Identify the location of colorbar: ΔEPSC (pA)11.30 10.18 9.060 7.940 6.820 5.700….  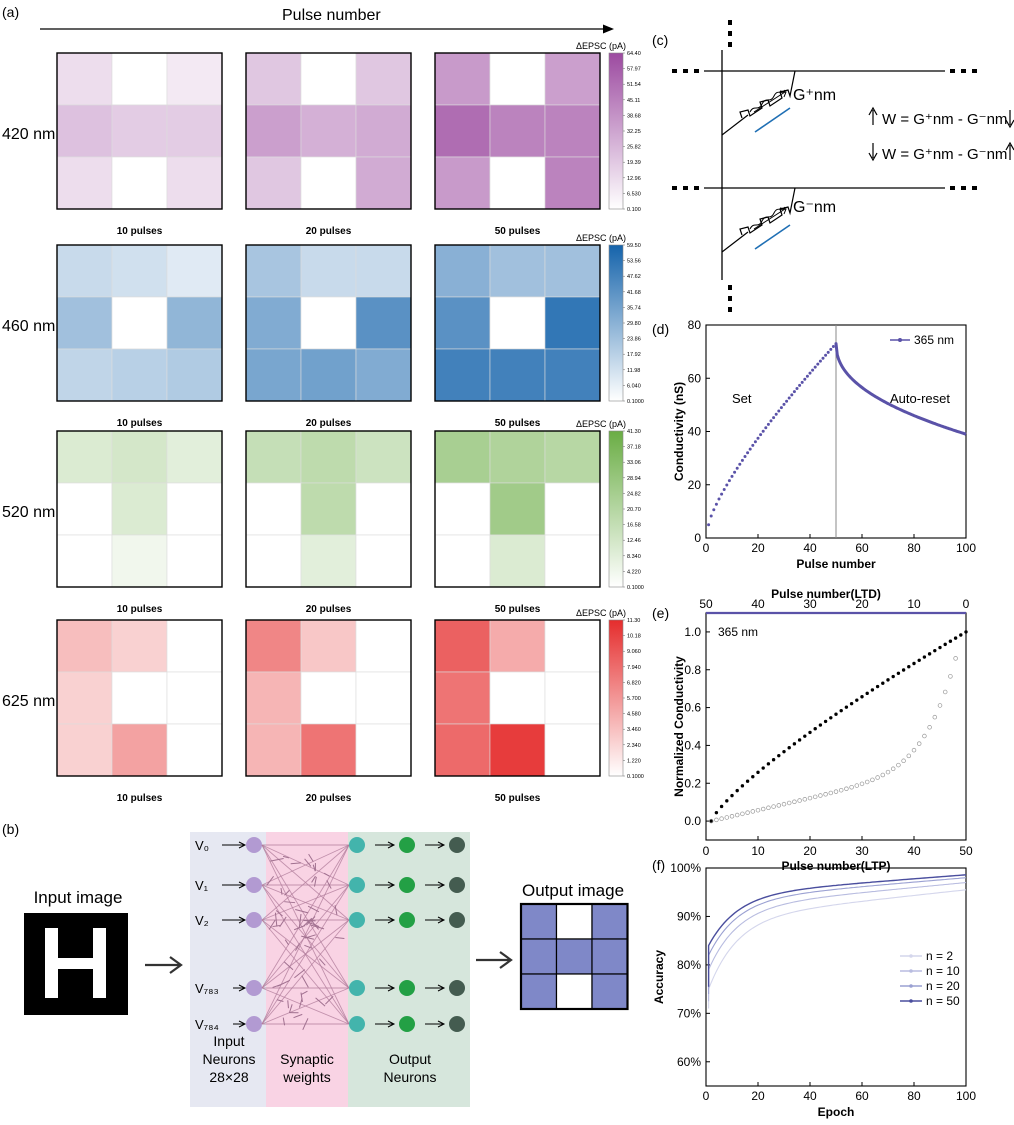
(610, 694).